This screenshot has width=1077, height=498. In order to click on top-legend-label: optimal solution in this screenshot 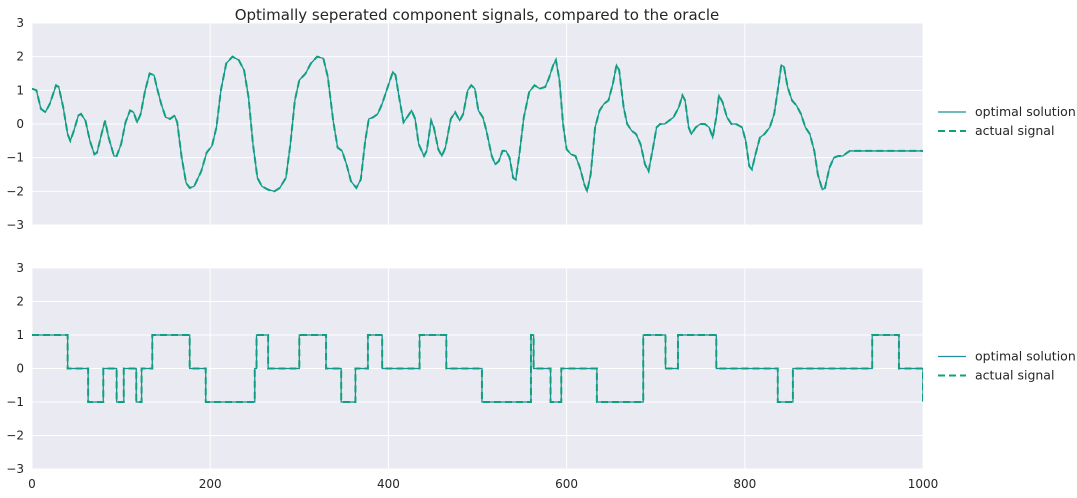, I will do `click(1025, 111)`.